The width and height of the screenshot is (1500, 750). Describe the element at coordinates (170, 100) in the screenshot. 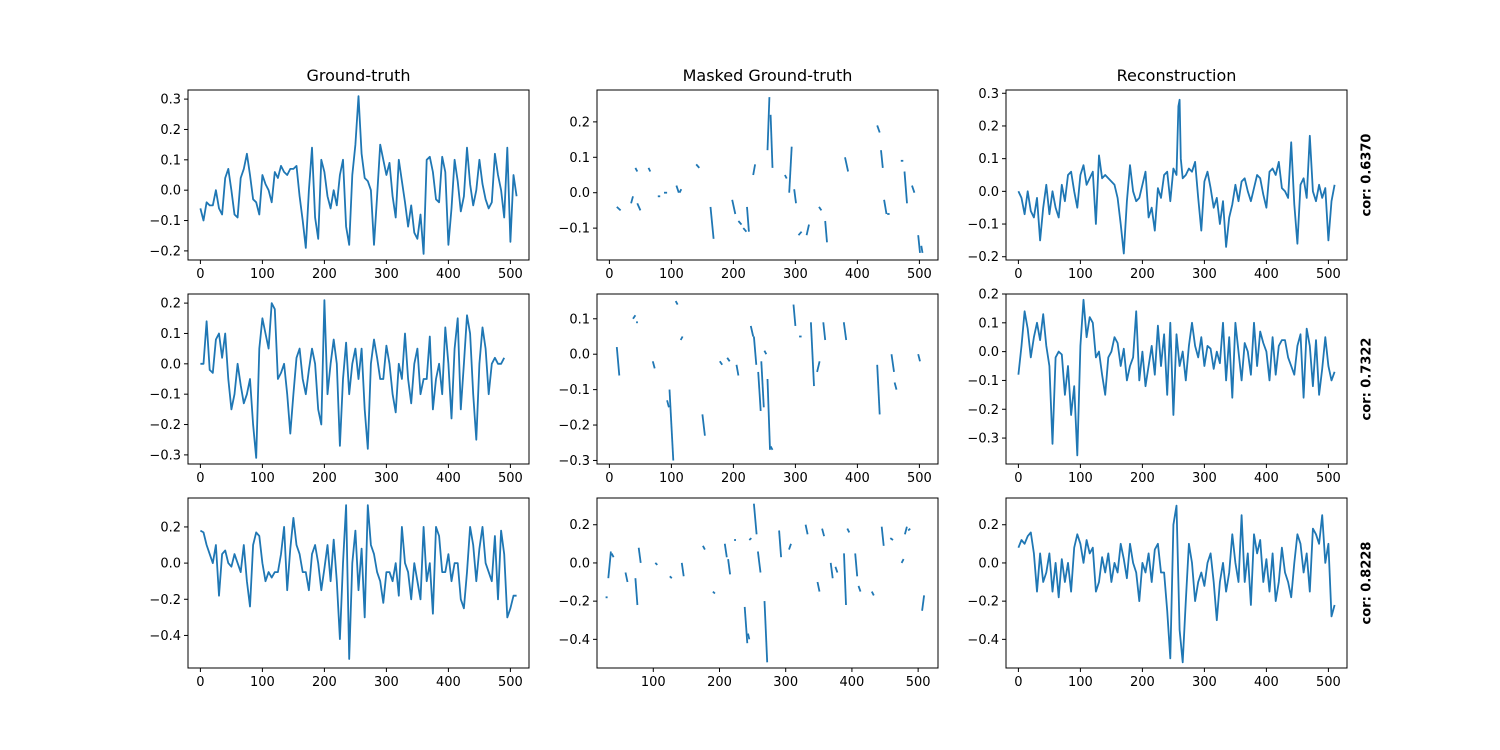

I see `y-tick-label: 0.3` at that location.